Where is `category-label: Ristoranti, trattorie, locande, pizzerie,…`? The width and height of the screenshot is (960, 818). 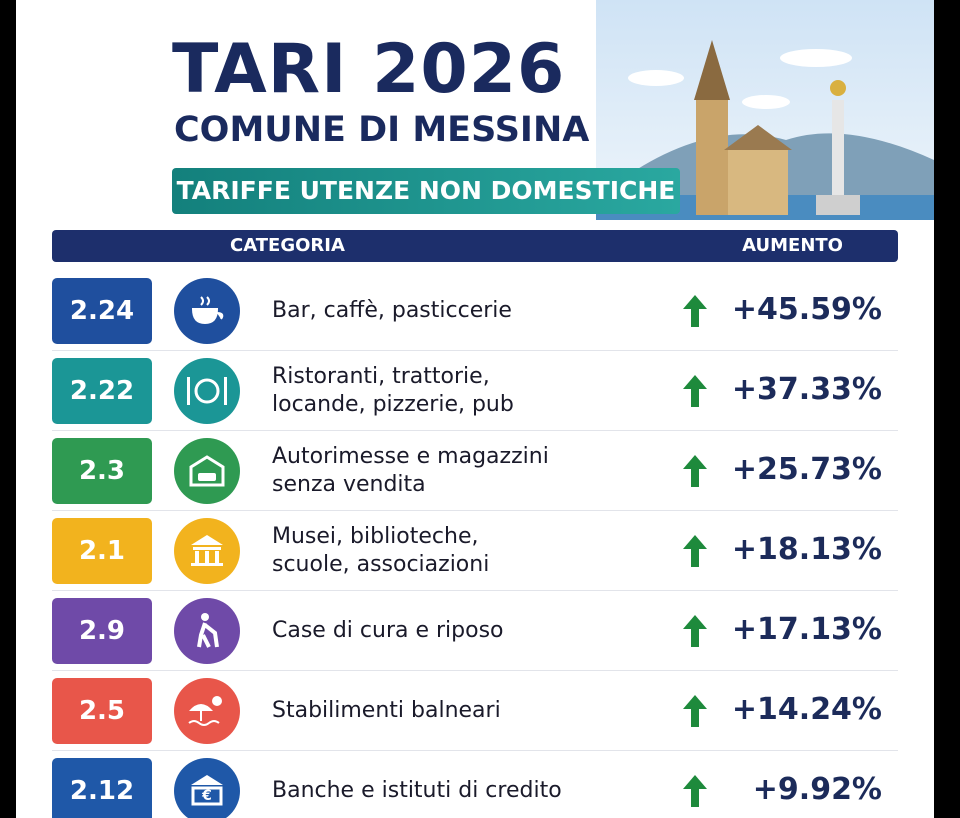 category-label: Ristoranti, trattorie, locande, pizzerie,… is located at coordinates (393, 391).